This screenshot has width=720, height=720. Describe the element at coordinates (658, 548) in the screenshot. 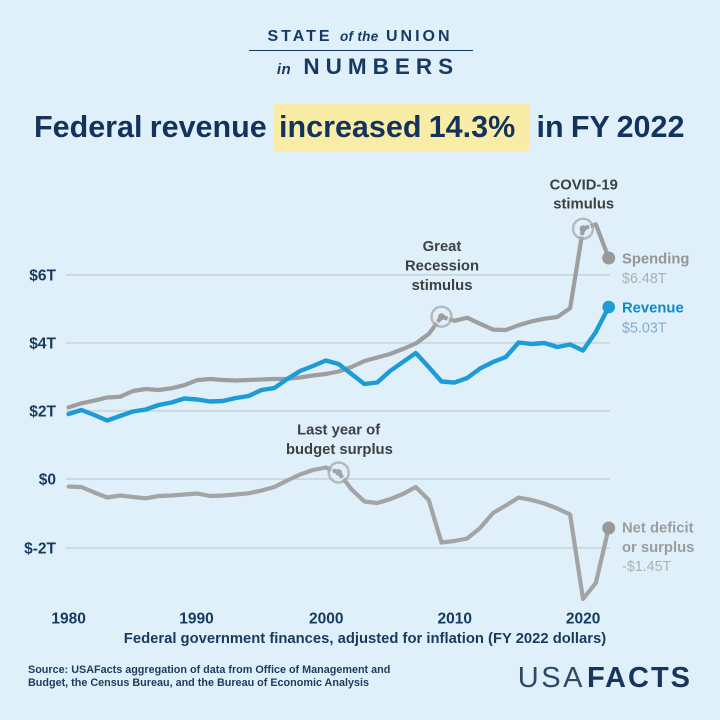

I see `svg-text: or surplus` at that location.